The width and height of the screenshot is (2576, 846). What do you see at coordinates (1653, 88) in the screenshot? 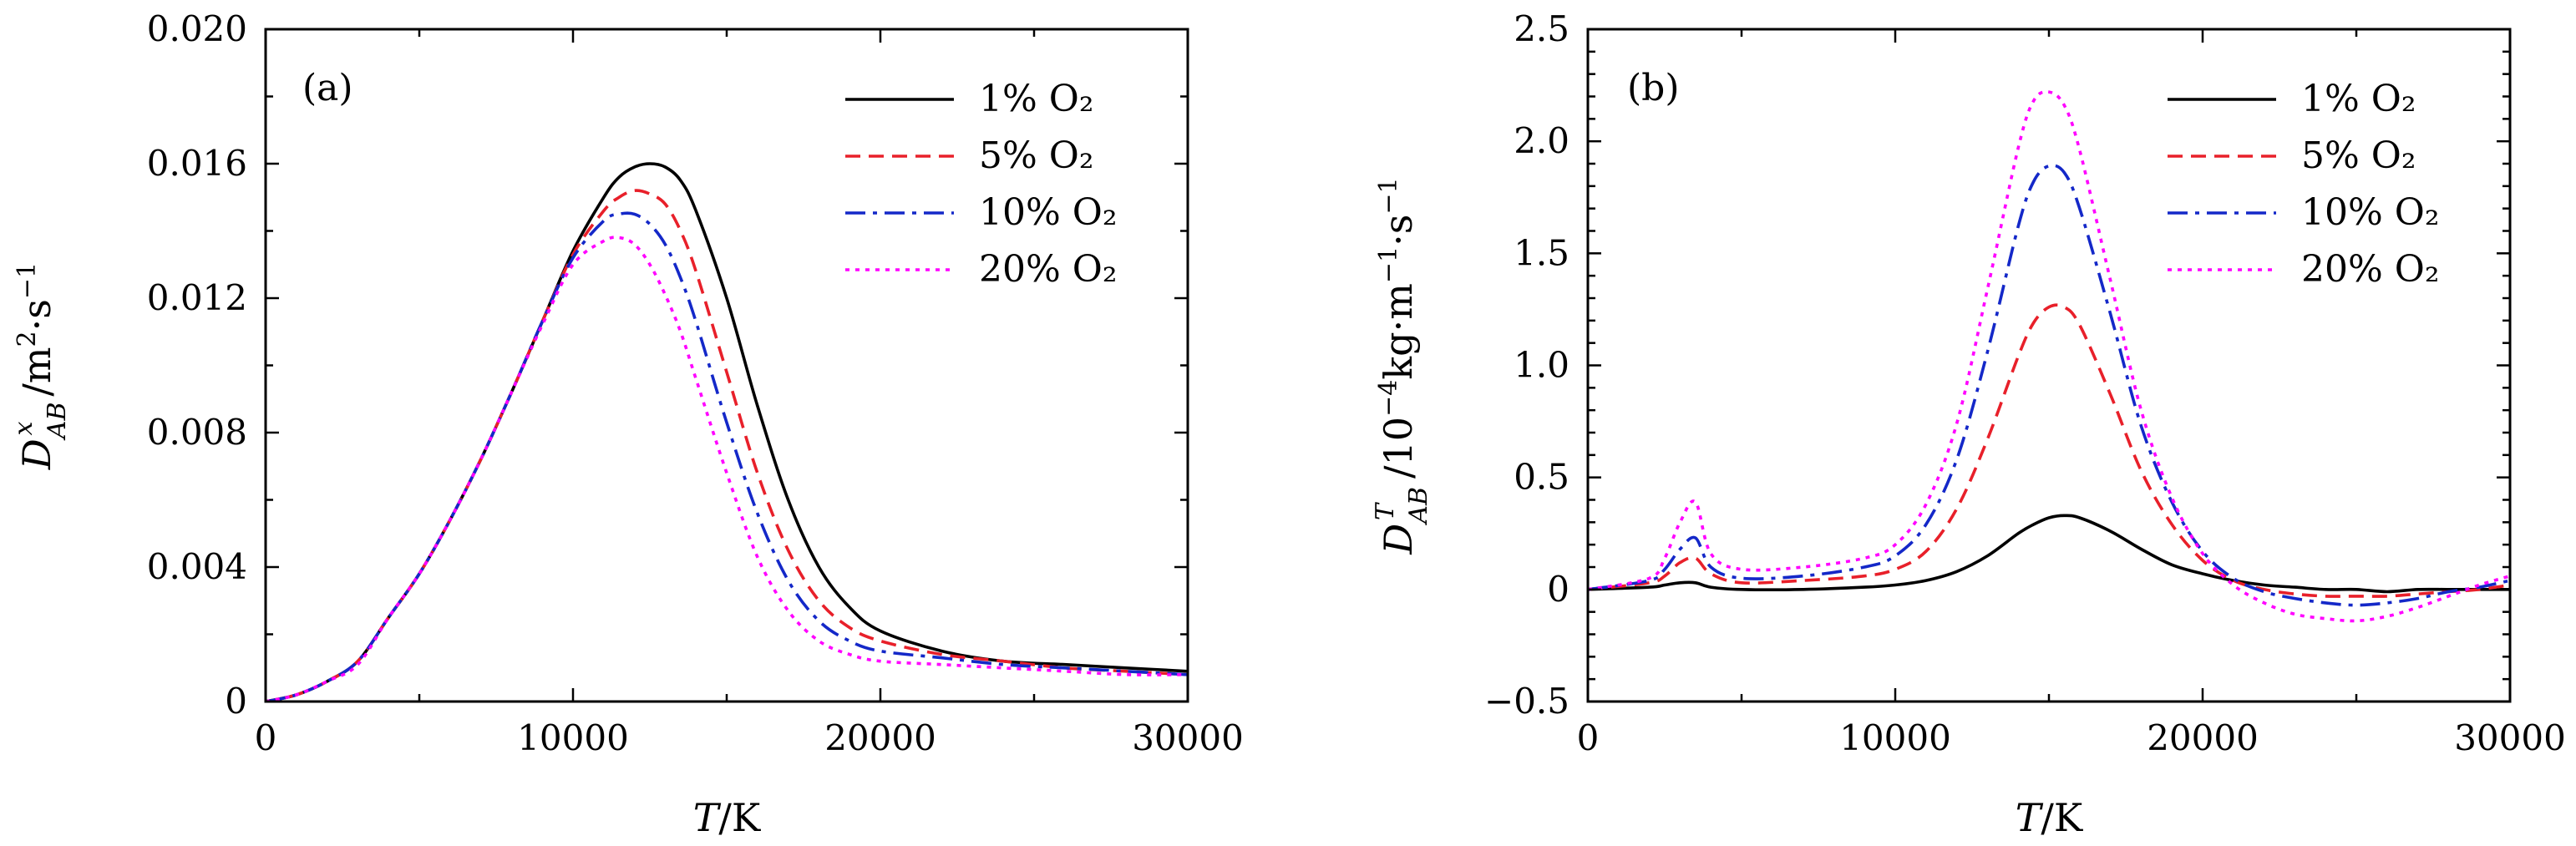
I see `panel-label-b: (b)` at bounding box center [1653, 88].